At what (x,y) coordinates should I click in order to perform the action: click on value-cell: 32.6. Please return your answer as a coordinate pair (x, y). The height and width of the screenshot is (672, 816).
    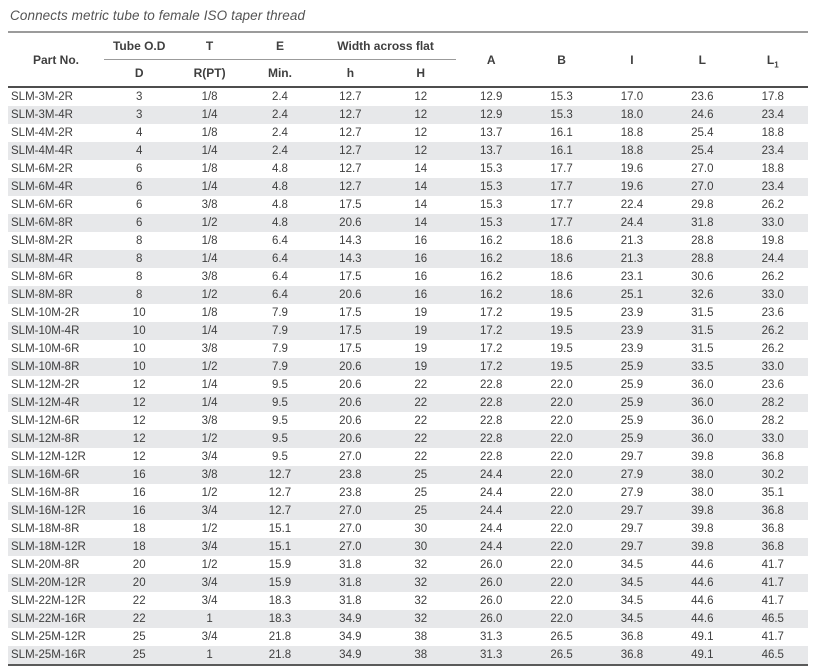
    Looking at the image, I should click on (702, 295).